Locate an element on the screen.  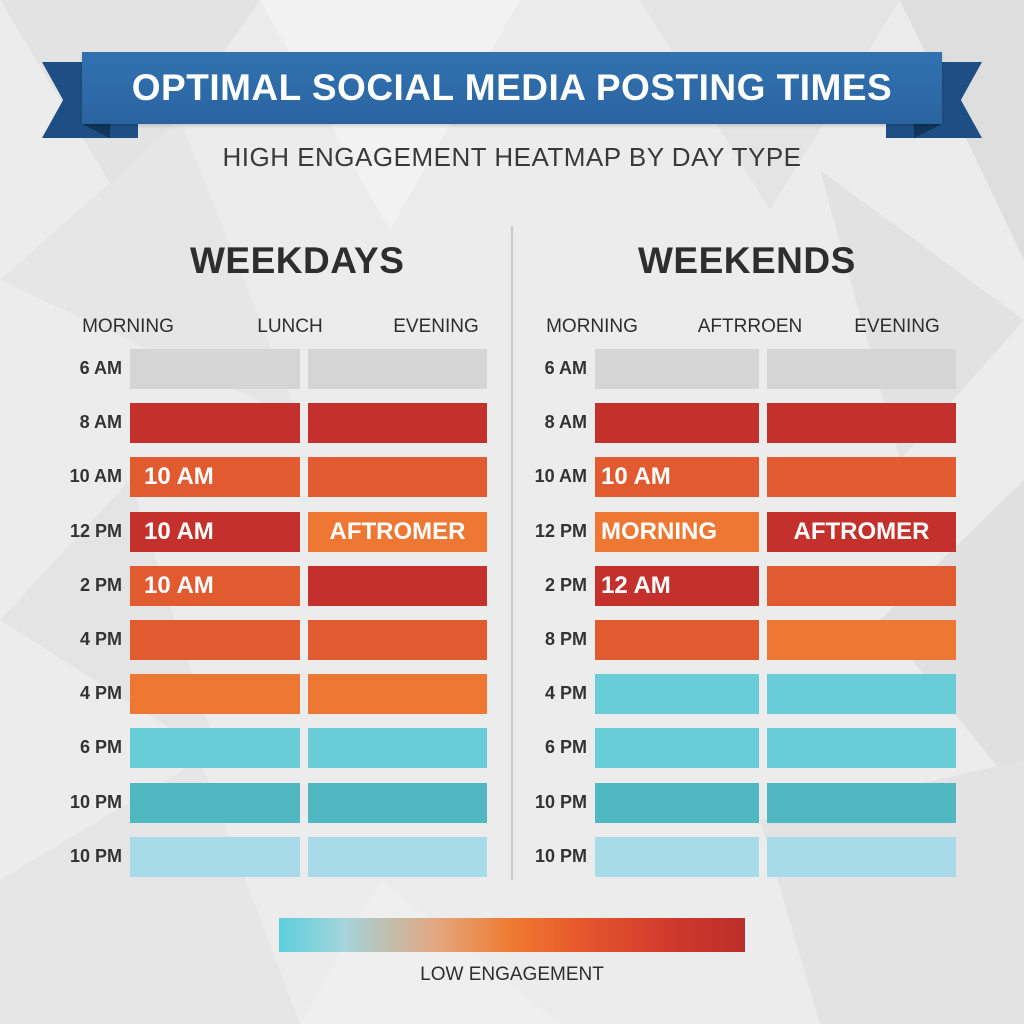
column-header: LUNCH is located at coordinates (290, 326).